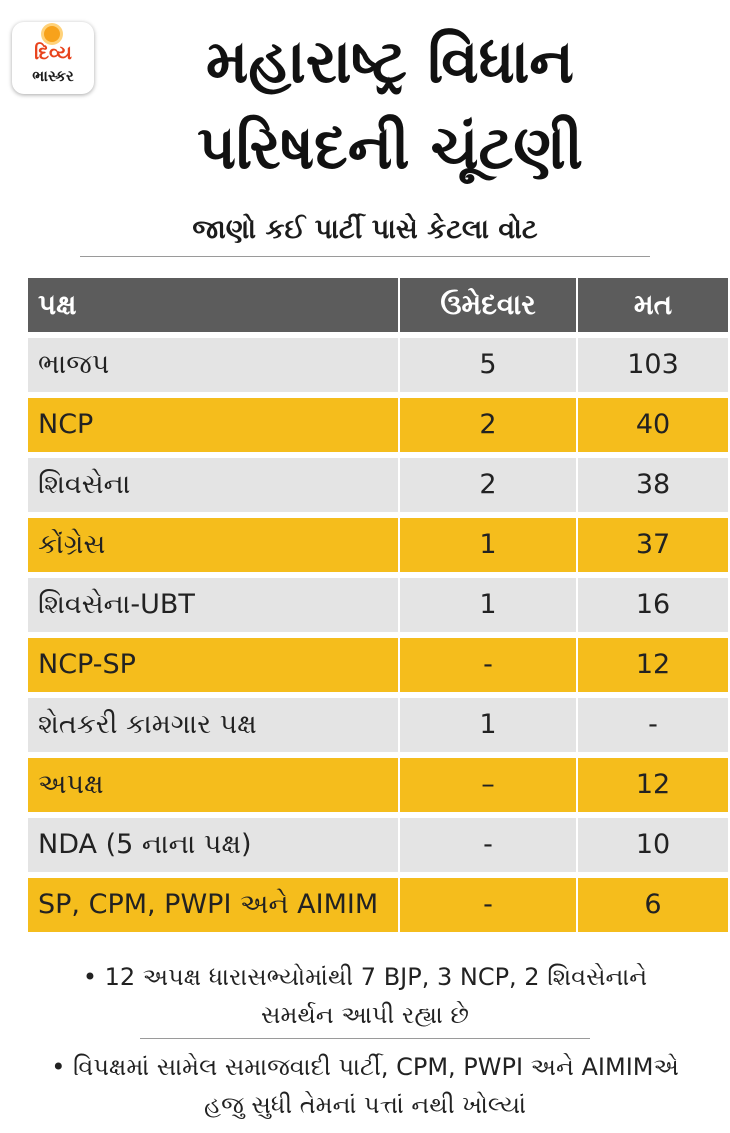 The image size is (730, 1133). Describe the element at coordinates (653, 845) in the screenshot. I see `votes-cell: 10` at that location.